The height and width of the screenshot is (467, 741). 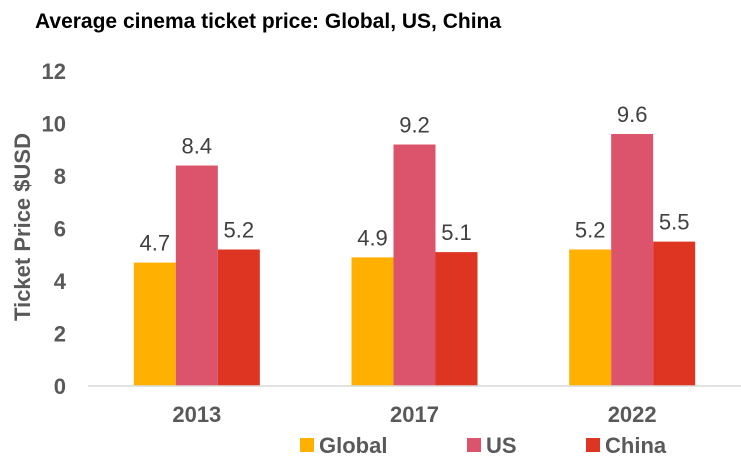 I want to click on legend-swatch-global, so click(x=307, y=445).